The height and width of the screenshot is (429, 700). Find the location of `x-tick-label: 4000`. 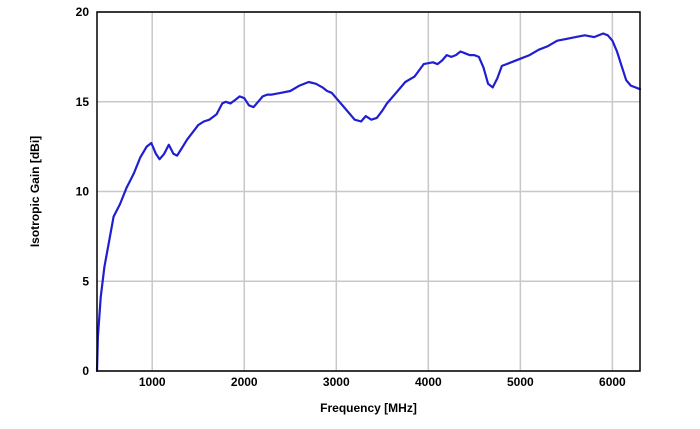

x-tick-label: 4000 is located at coordinates (428, 382).